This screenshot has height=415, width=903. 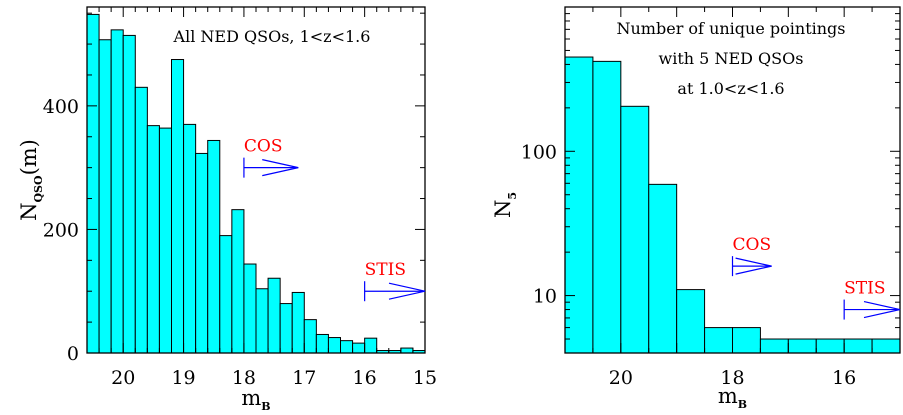 What do you see at coordinates (505, 205) in the screenshot?
I see `y-axis-label: N5` at bounding box center [505, 205].